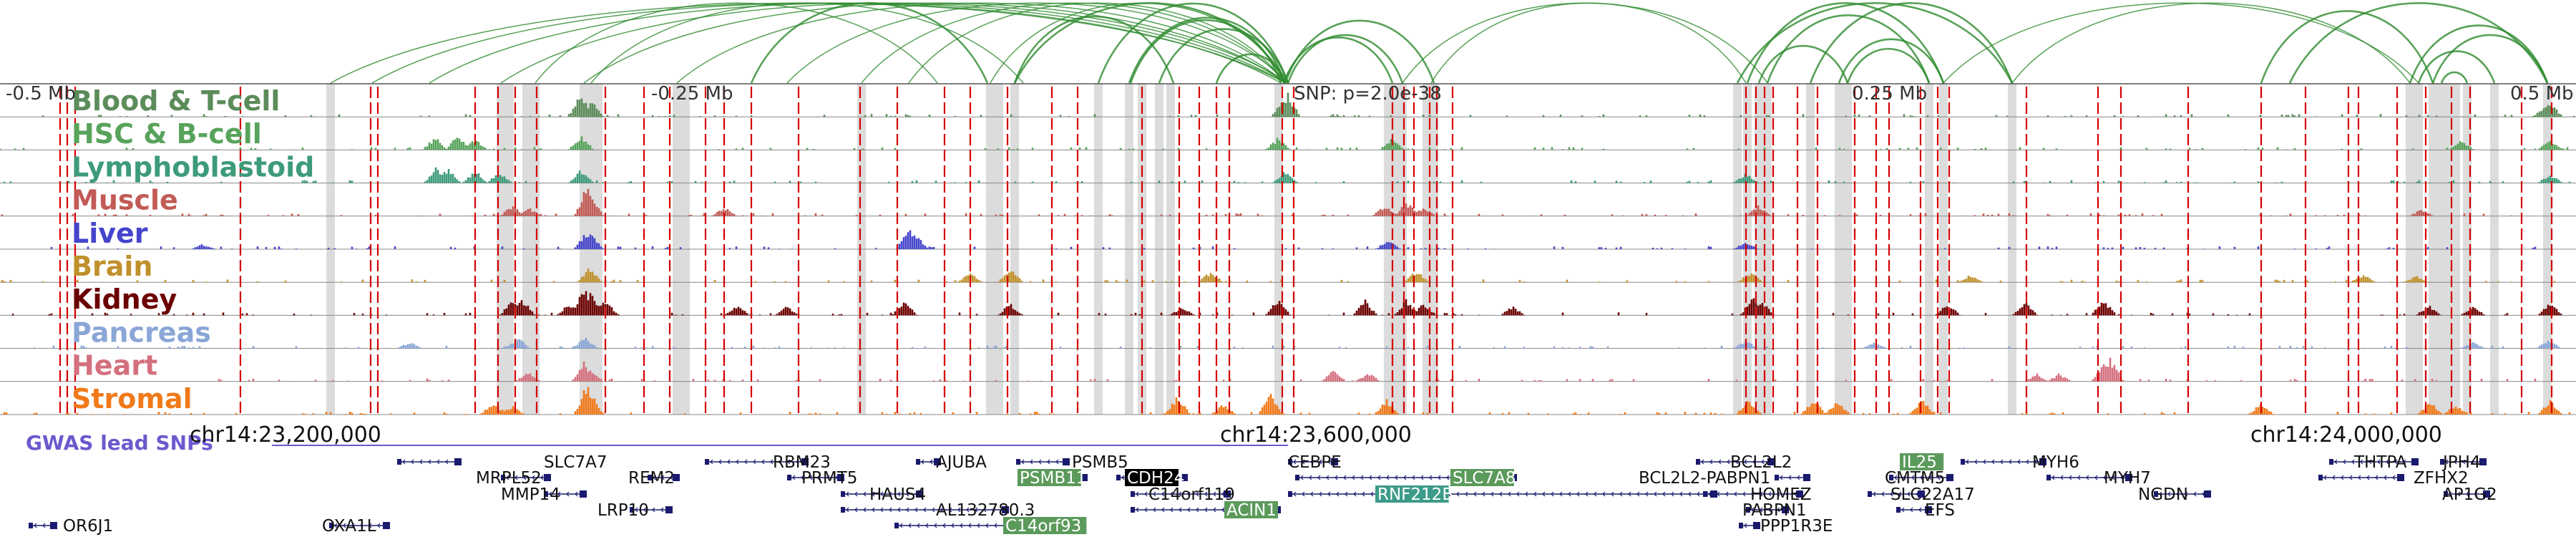 Image resolution: width=2576 pixels, height=537 pixels. I want to click on top-axis-tick: 0.5 Mb, so click(2542, 94).